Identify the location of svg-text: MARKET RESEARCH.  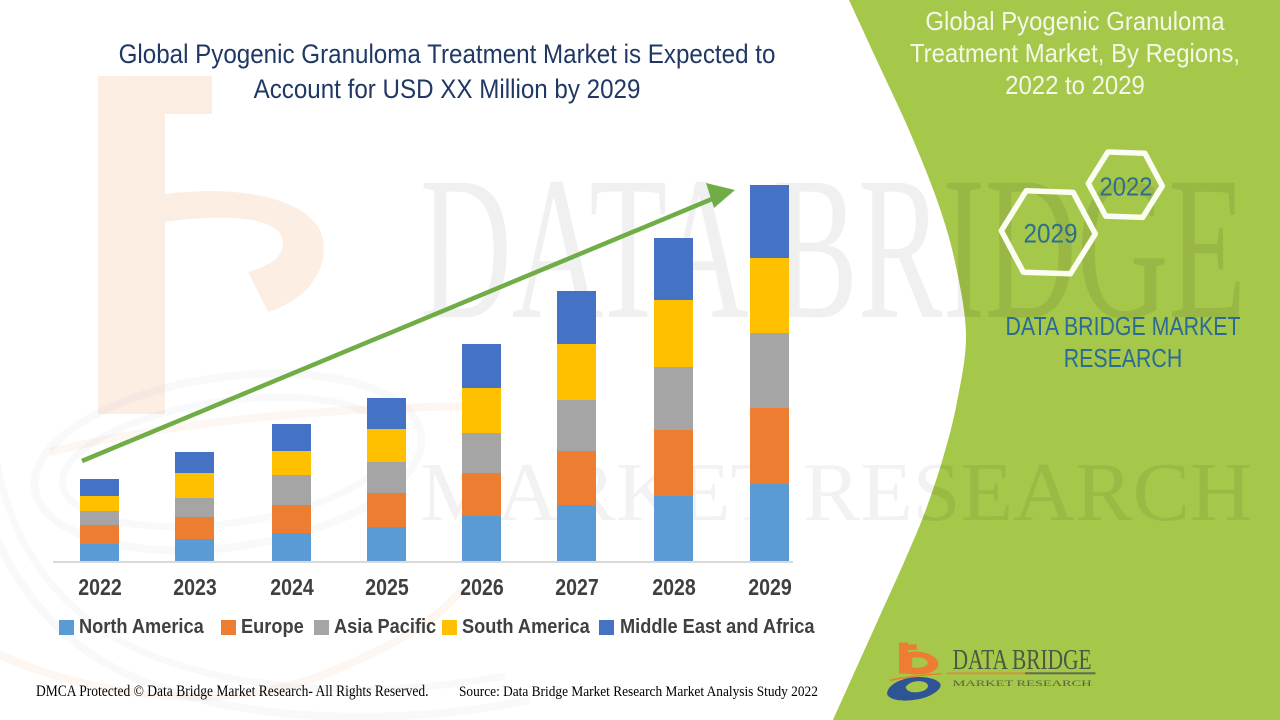
(1022, 683).